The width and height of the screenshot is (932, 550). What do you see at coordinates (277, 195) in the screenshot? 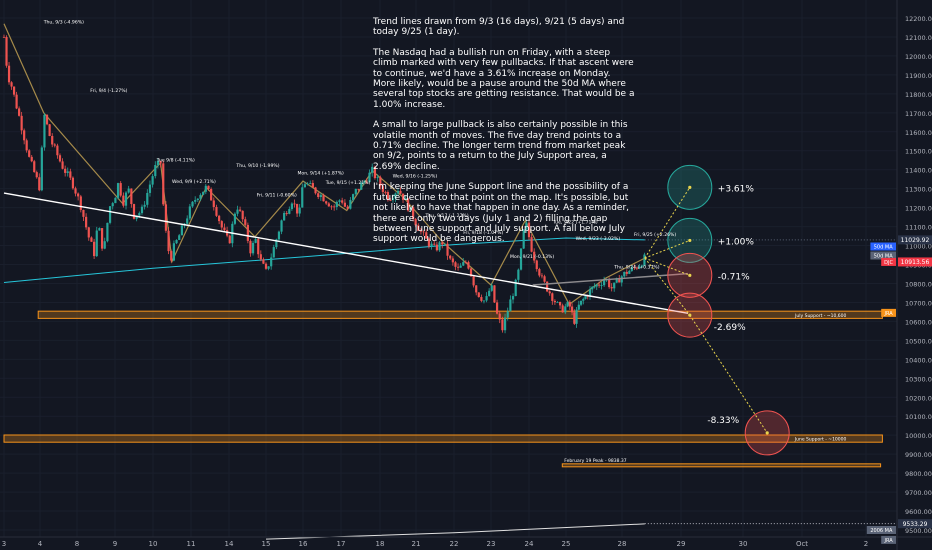
I see `daily-change-label: Fri, 9/11 (-0.60%)` at bounding box center [277, 195].